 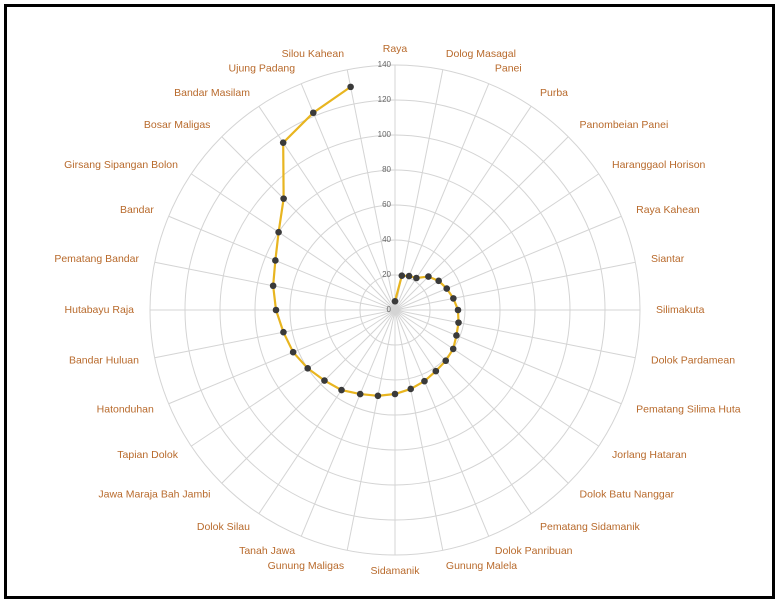 What do you see at coordinates (100, 310) in the screenshot?
I see `category-label: Hutabayu Raja` at bounding box center [100, 310].